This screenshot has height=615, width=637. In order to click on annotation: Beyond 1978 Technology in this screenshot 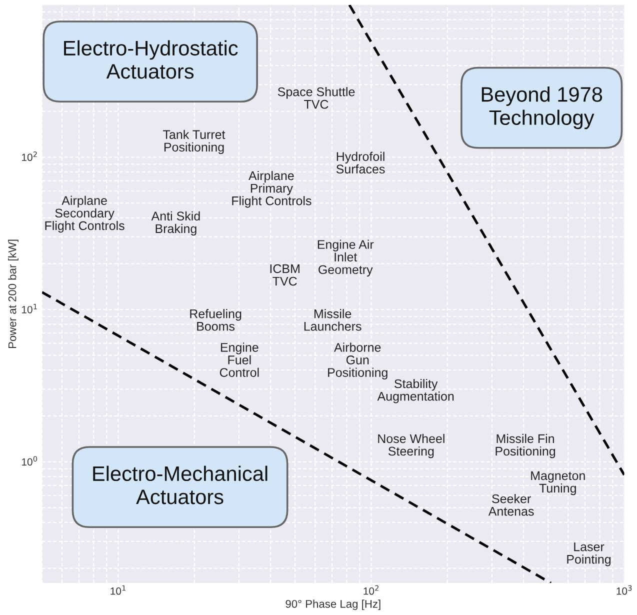, I will do `click(542, 108)`.